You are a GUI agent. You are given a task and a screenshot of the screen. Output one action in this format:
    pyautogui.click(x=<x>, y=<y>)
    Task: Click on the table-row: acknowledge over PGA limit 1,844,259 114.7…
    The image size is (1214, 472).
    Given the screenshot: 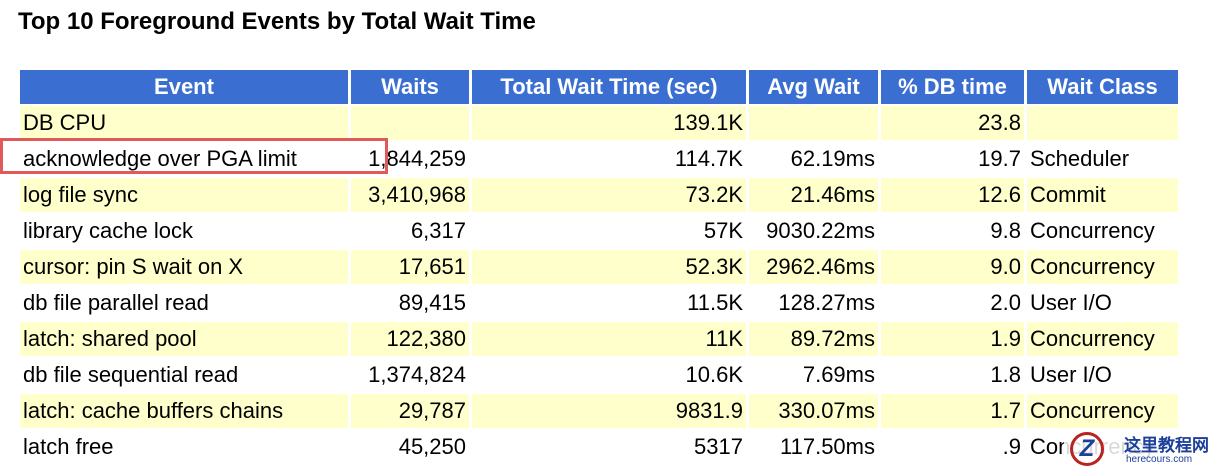 What is the action you would take?
    pyautogui.click(x=599, y=159)
    